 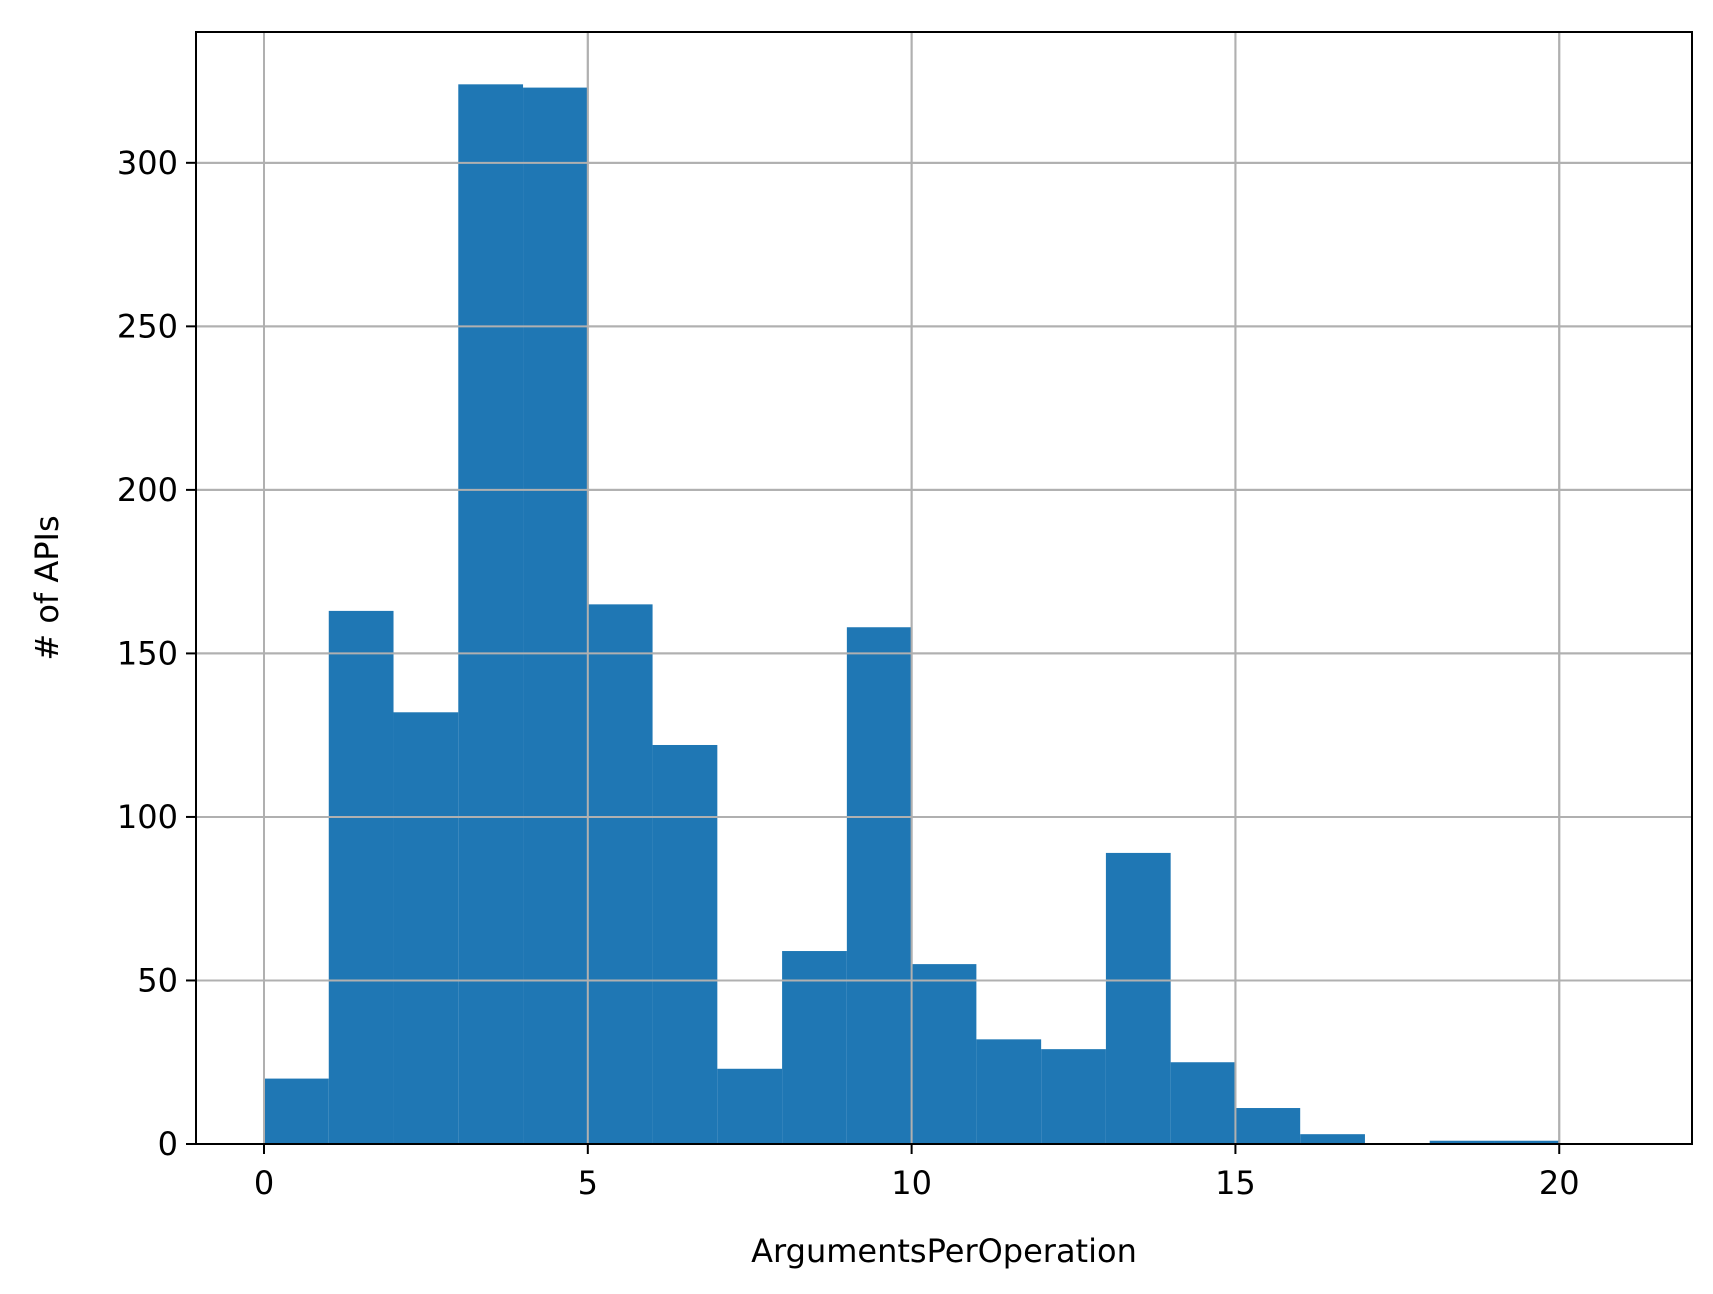 I want to click on y-tick-label: 100, so click(x=147, y=817).